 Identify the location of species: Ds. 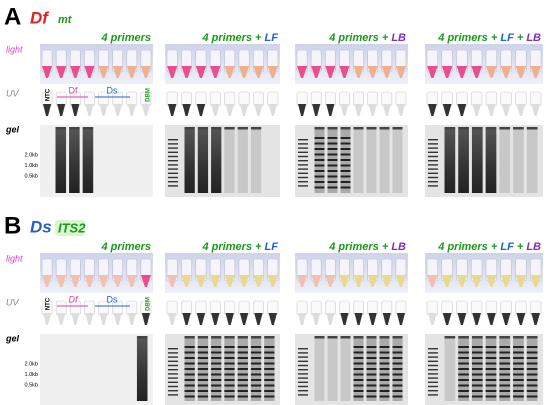
(41, 226).